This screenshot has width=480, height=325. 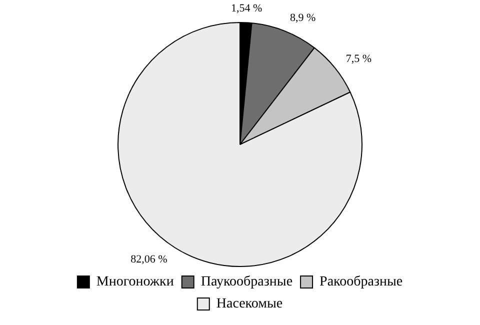 I want to click on legend-label: Паукообразные, so click(x=246, y=282).